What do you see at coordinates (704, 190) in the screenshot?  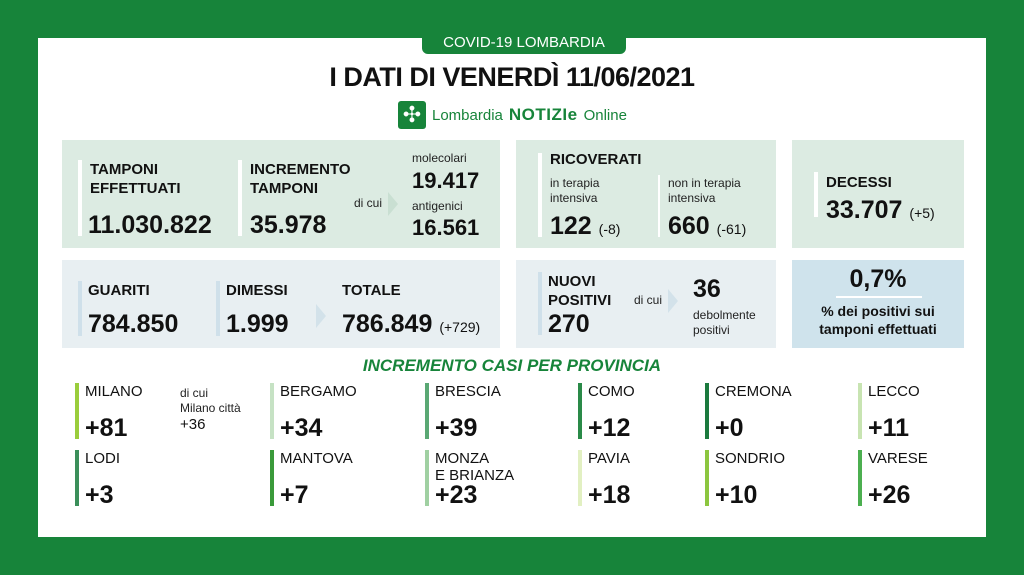 I see `nti-label: non in terapia intensiva` at bounding box center [704, 190].